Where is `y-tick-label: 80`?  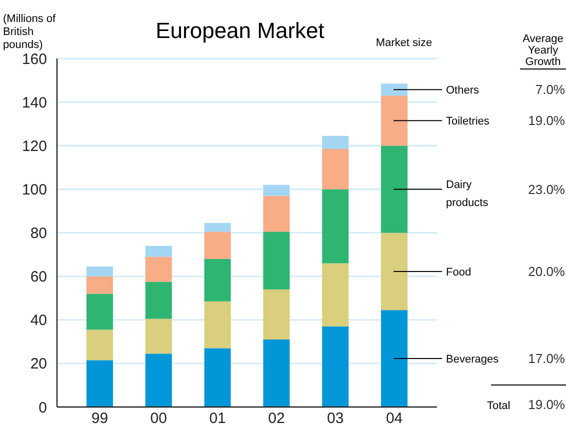
y-tick-label: 80 is located at coordinates (38, 233).